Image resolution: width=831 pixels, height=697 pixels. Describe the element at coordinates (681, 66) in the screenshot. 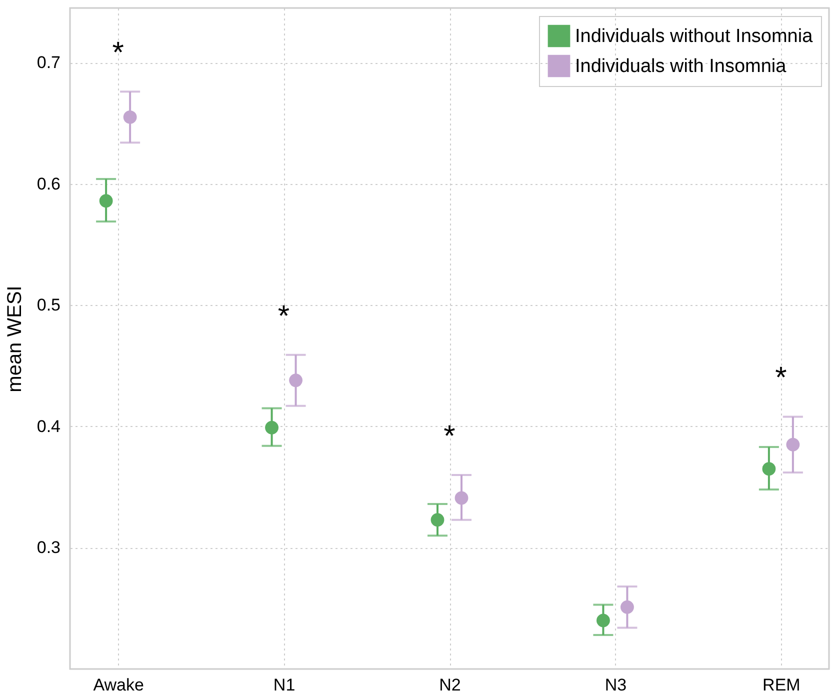

I see `legend-label: Individuals with Insomnia` at that location.